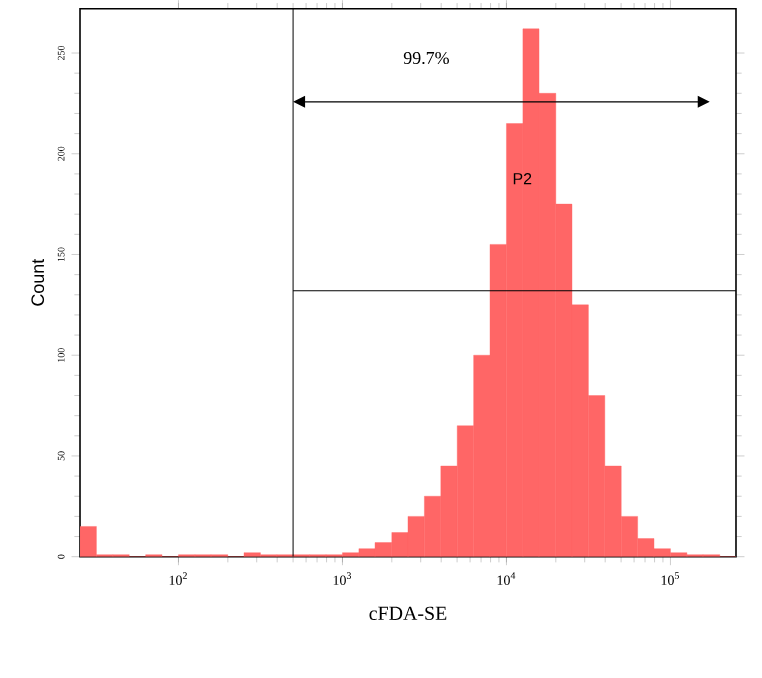 The image size is (762, 678). I want to click on x-axis-title: cFDA-SE, so click(408, 613).